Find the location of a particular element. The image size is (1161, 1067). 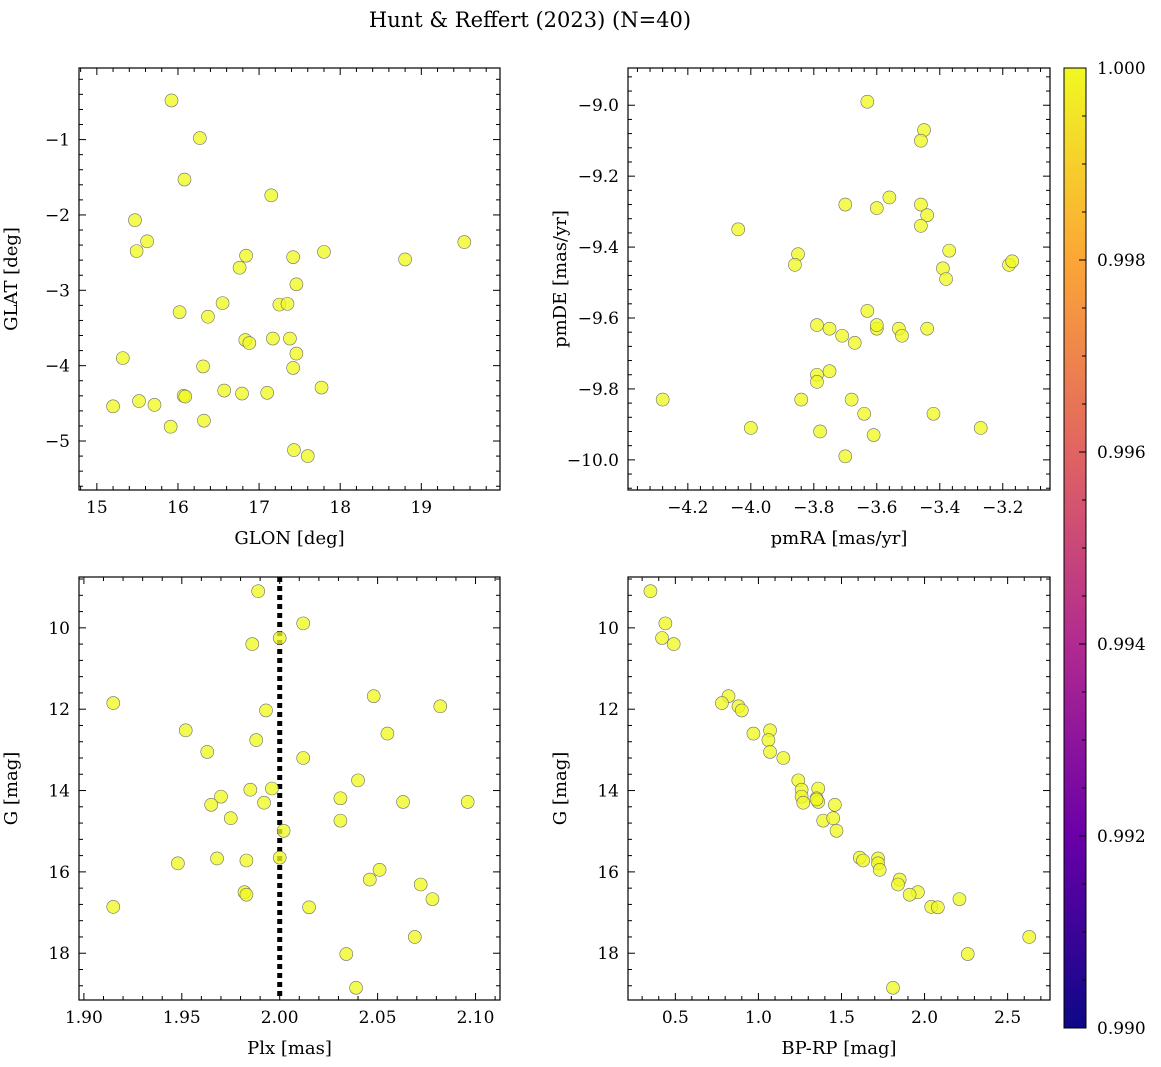

y-tick-label: −10.0 is located at coordinates (593, 461).